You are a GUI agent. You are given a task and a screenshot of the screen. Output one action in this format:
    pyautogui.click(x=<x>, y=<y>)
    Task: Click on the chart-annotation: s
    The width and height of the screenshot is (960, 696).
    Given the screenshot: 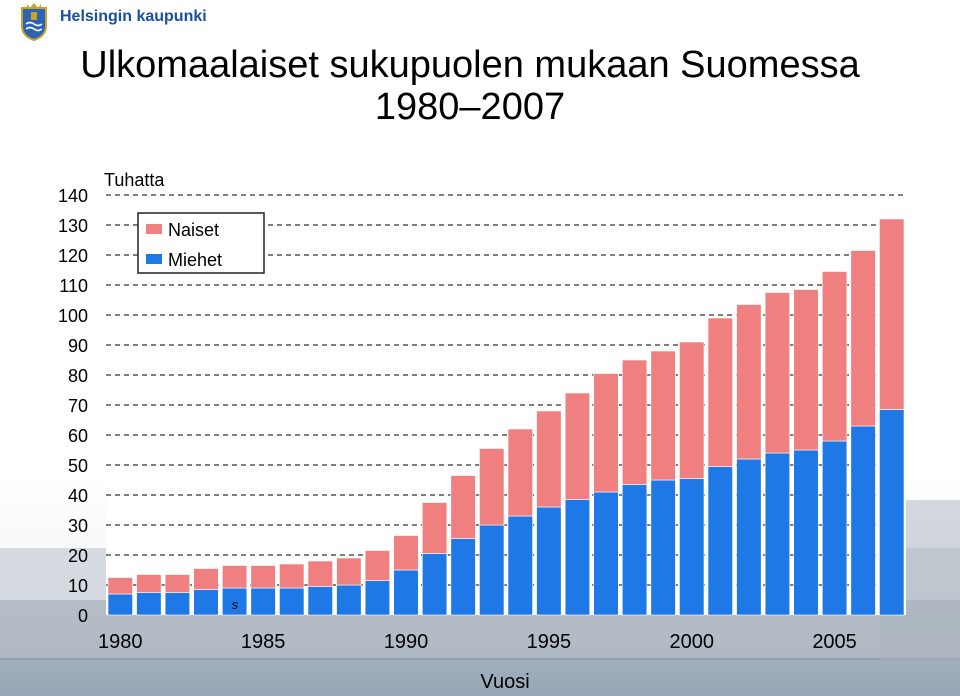 What is the action you would take?
    pyautogui.click(x=235, y=604)
    